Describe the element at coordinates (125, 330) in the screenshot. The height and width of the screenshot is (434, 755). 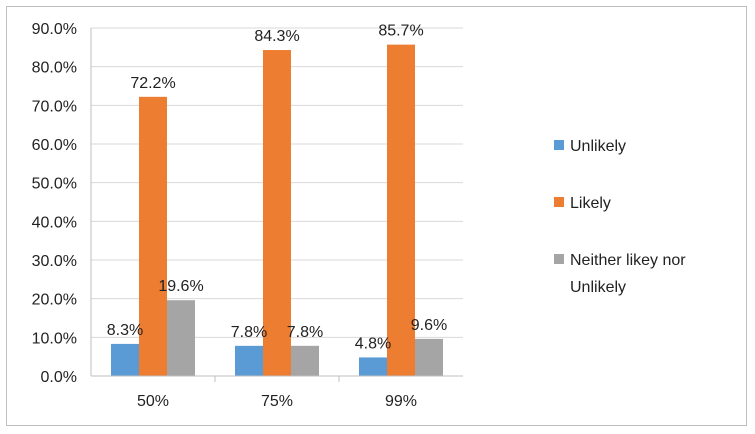
I see `data-label: 8.3%` at that location.